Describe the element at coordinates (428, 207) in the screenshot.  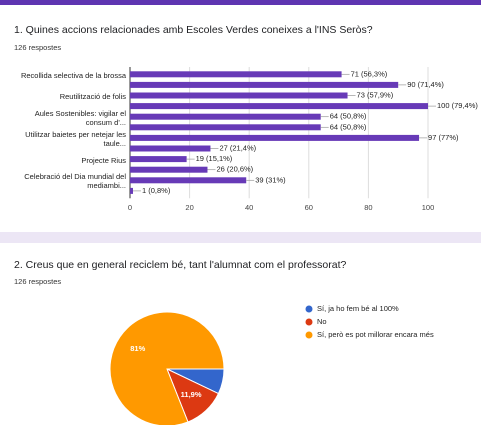
I see `x-tick-label: 100` at that location.